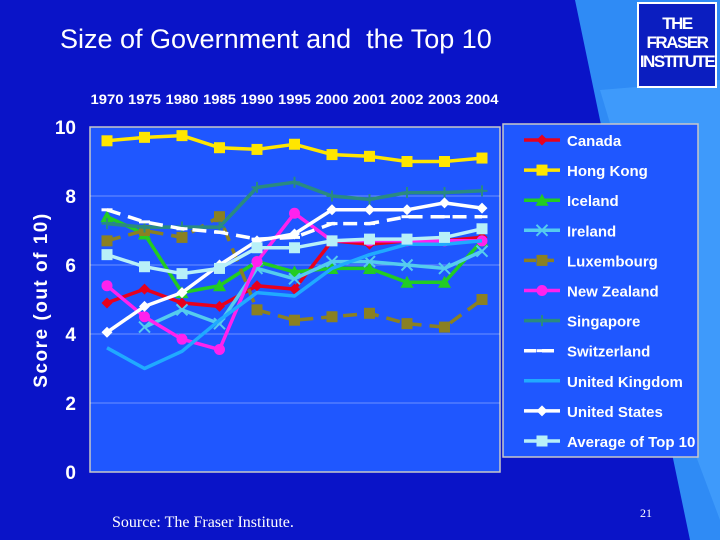 Image resolution: width=720 pixels, height=540 pixels. Describe the element at coordinates (332, 99) in the screenshot. I see `x-tick-label: 2000` at that location.